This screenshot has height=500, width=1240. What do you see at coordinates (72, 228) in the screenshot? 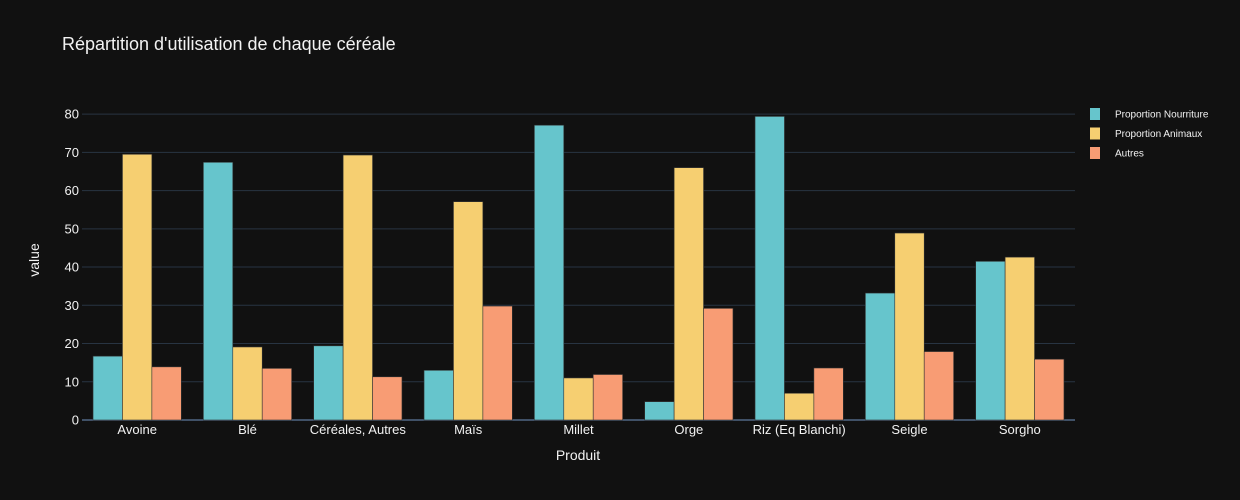
I see `y-tick-label: 50` at bounding box center [72, 228].